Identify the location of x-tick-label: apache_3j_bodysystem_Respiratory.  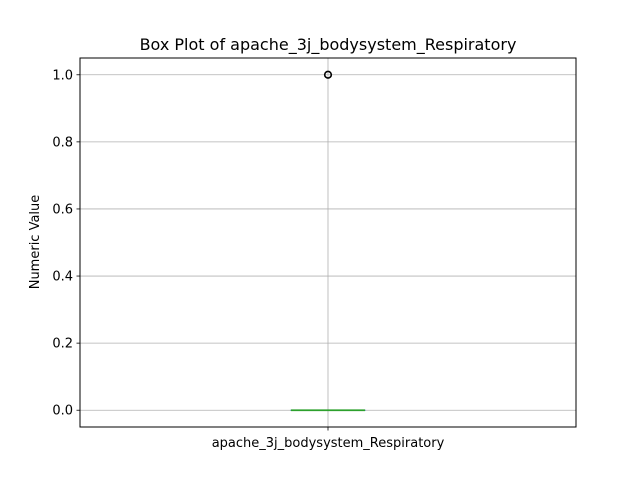
(328, 443).